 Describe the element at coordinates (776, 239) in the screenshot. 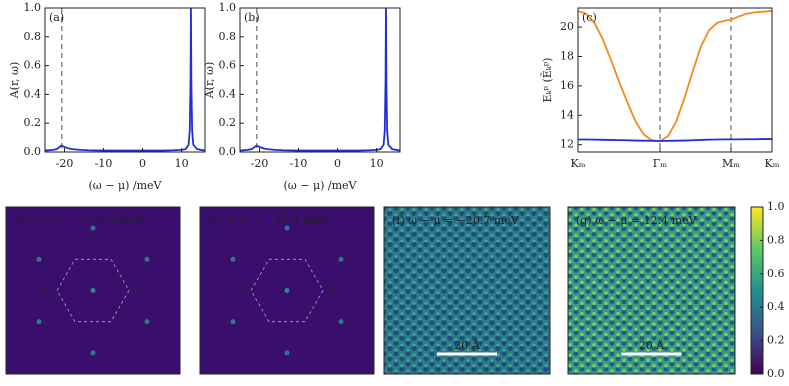

I see `colorbar-tick-label: 0.8` at that location.